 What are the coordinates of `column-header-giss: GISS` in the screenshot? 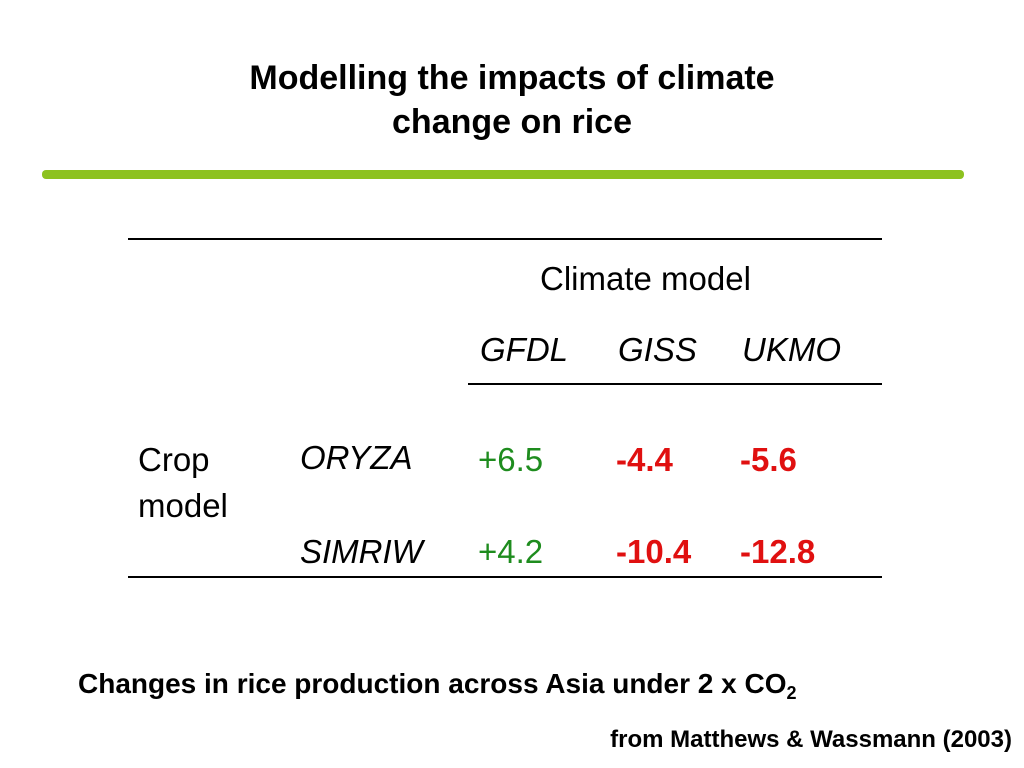 It's located at (657, 349).